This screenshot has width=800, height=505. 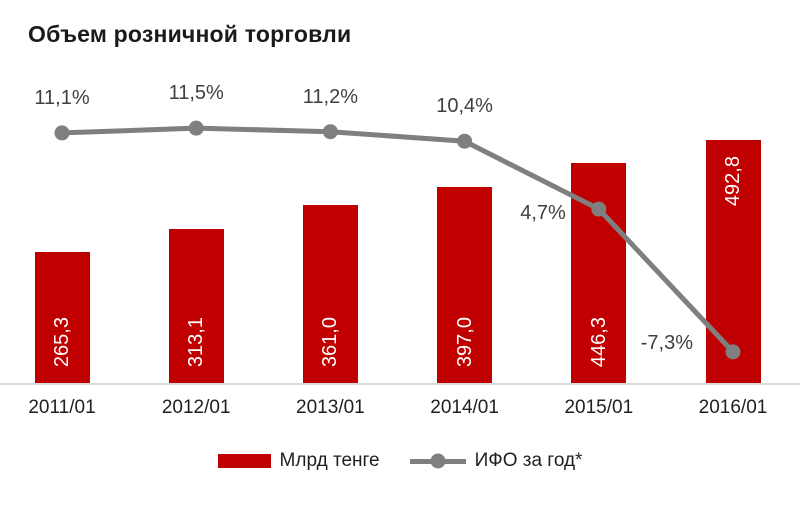 What do you see at coordinates (464, 407) in the screenshot?
I see `x-axis-label: 2014/01` at bounding box center [464, 407].